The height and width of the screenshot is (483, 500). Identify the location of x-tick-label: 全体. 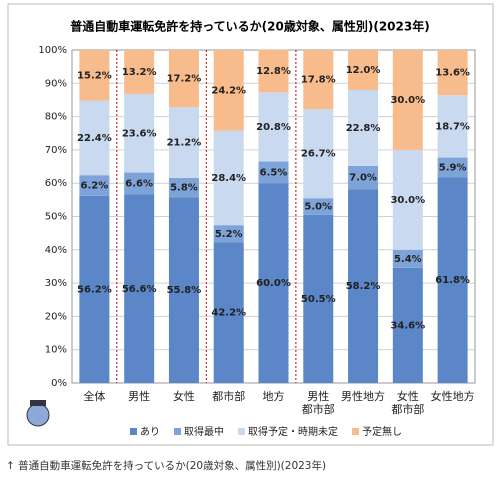
(94, 396).